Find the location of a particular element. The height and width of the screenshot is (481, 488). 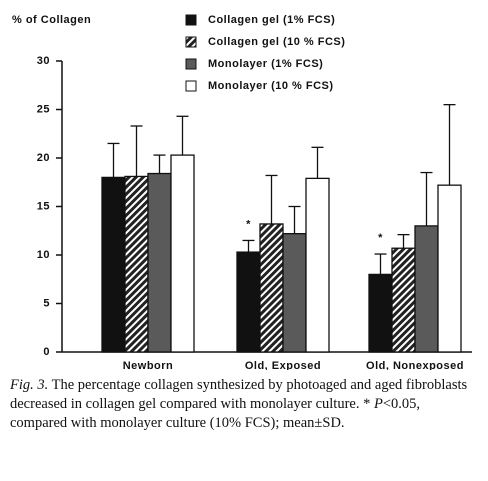

x-tick-label: Newborn is located at coordinates (148, 365).